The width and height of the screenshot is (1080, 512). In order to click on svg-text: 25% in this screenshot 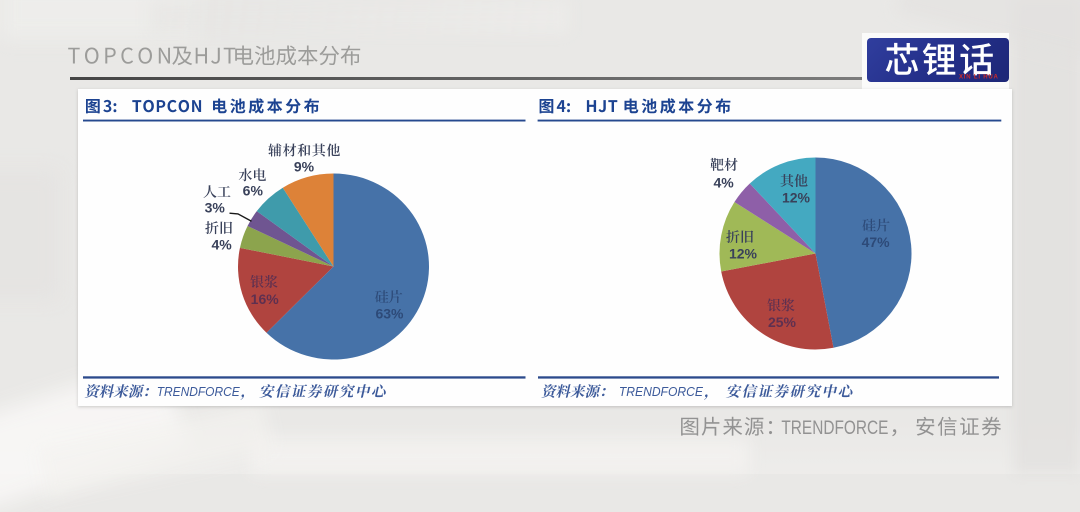, I will do `click(782, 322)`.